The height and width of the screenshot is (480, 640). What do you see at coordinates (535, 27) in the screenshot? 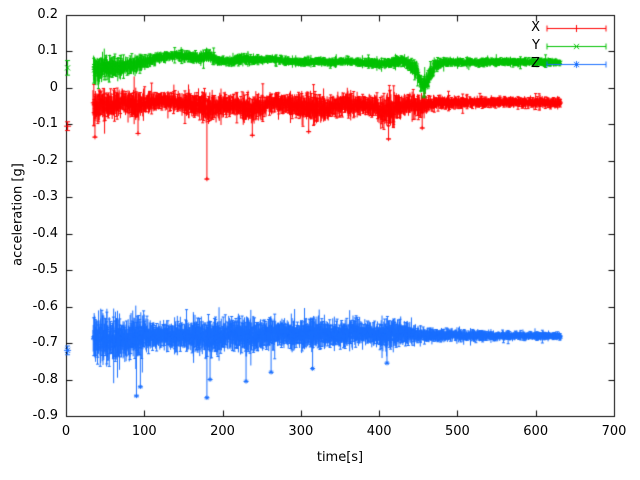
I see `legend-label-x: X` at bounding box center [535, 27].